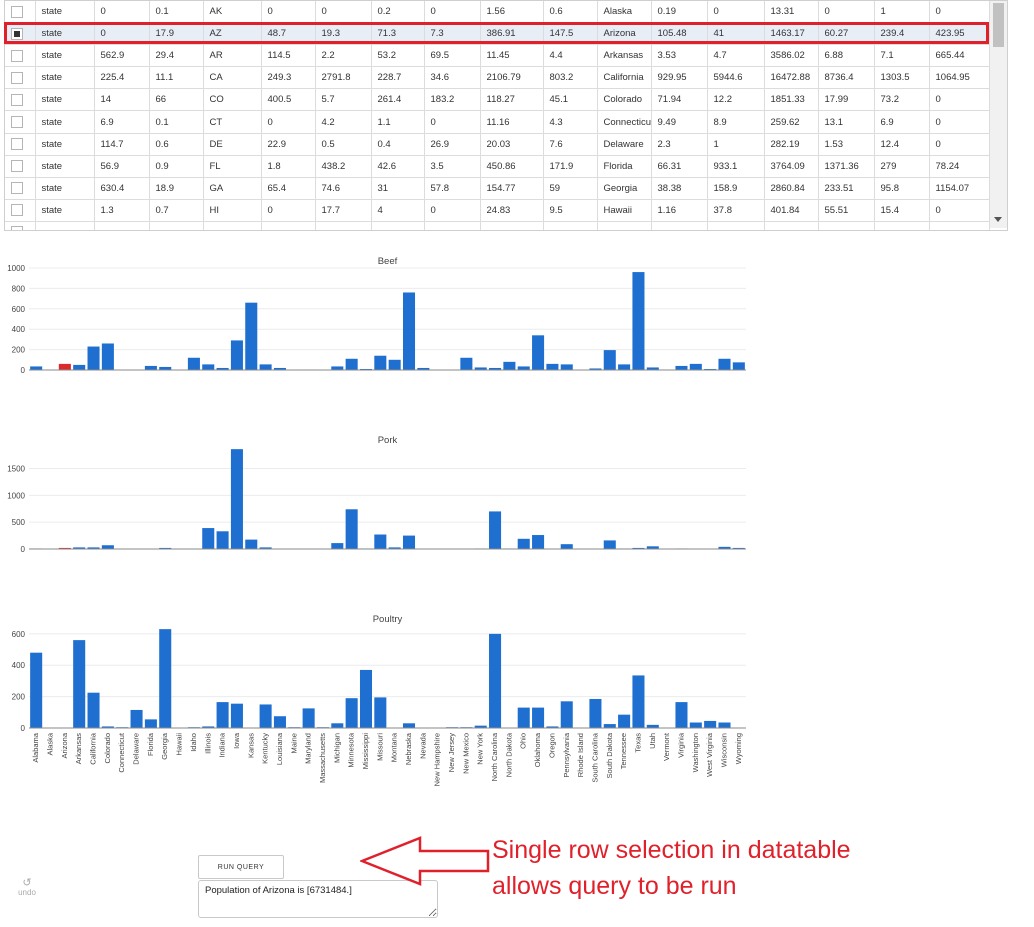  Describe the element at coordinates (998, 219) in the screenshot. I see `scroll-down-arrow-icon` at that location.